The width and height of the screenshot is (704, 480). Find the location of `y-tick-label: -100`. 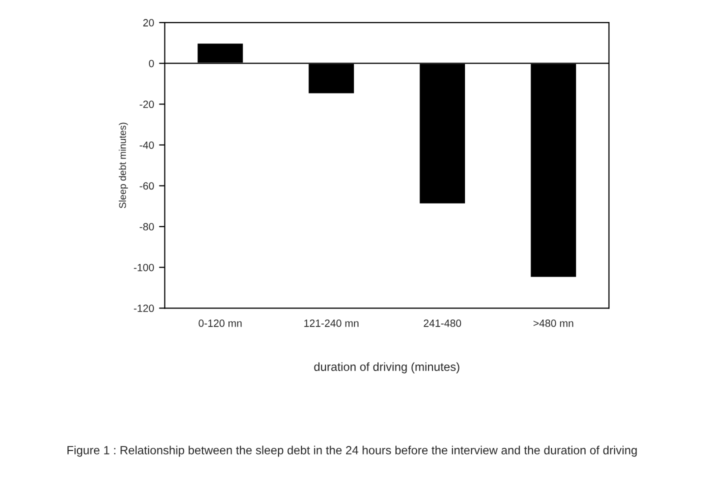

y-tick-label: -100 is located at coordinates (144, 268).